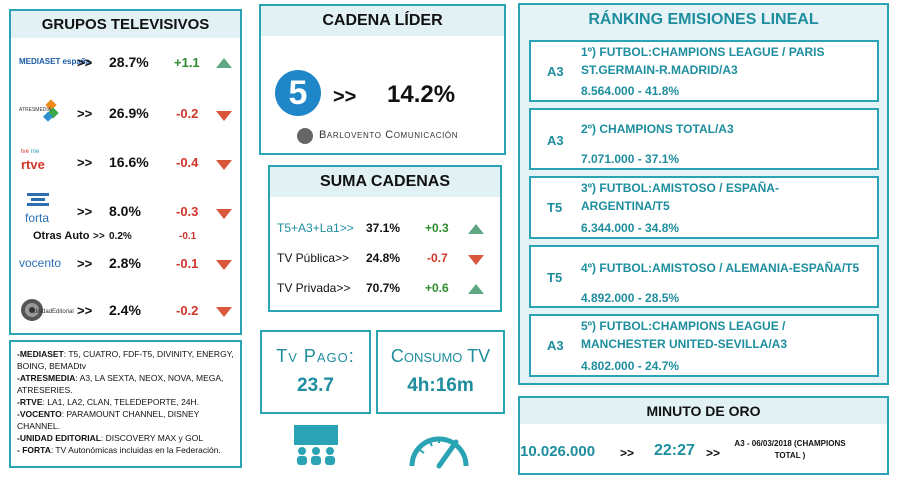 This screenshot has height=484, width=899. I want to click on row-share: 8.0%, so click(125, 211).